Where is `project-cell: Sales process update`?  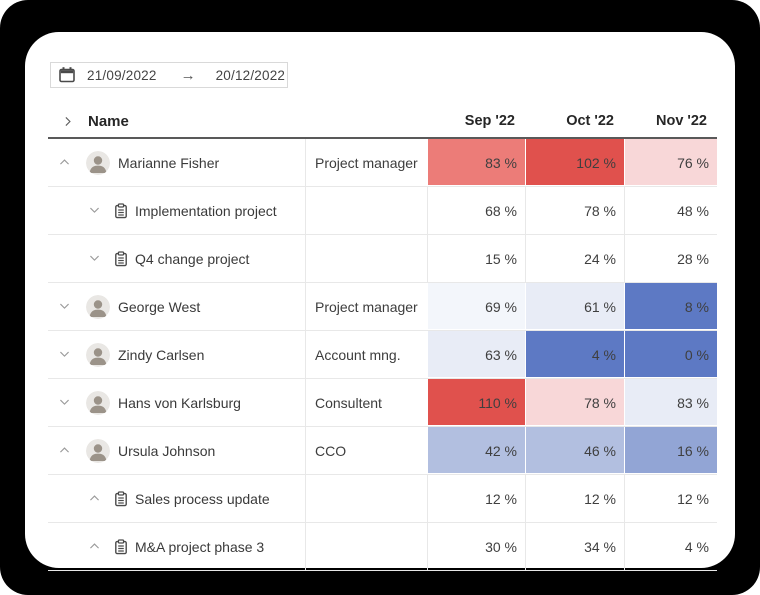
project-cell: Sales process update is located at coordinates (176, 498).